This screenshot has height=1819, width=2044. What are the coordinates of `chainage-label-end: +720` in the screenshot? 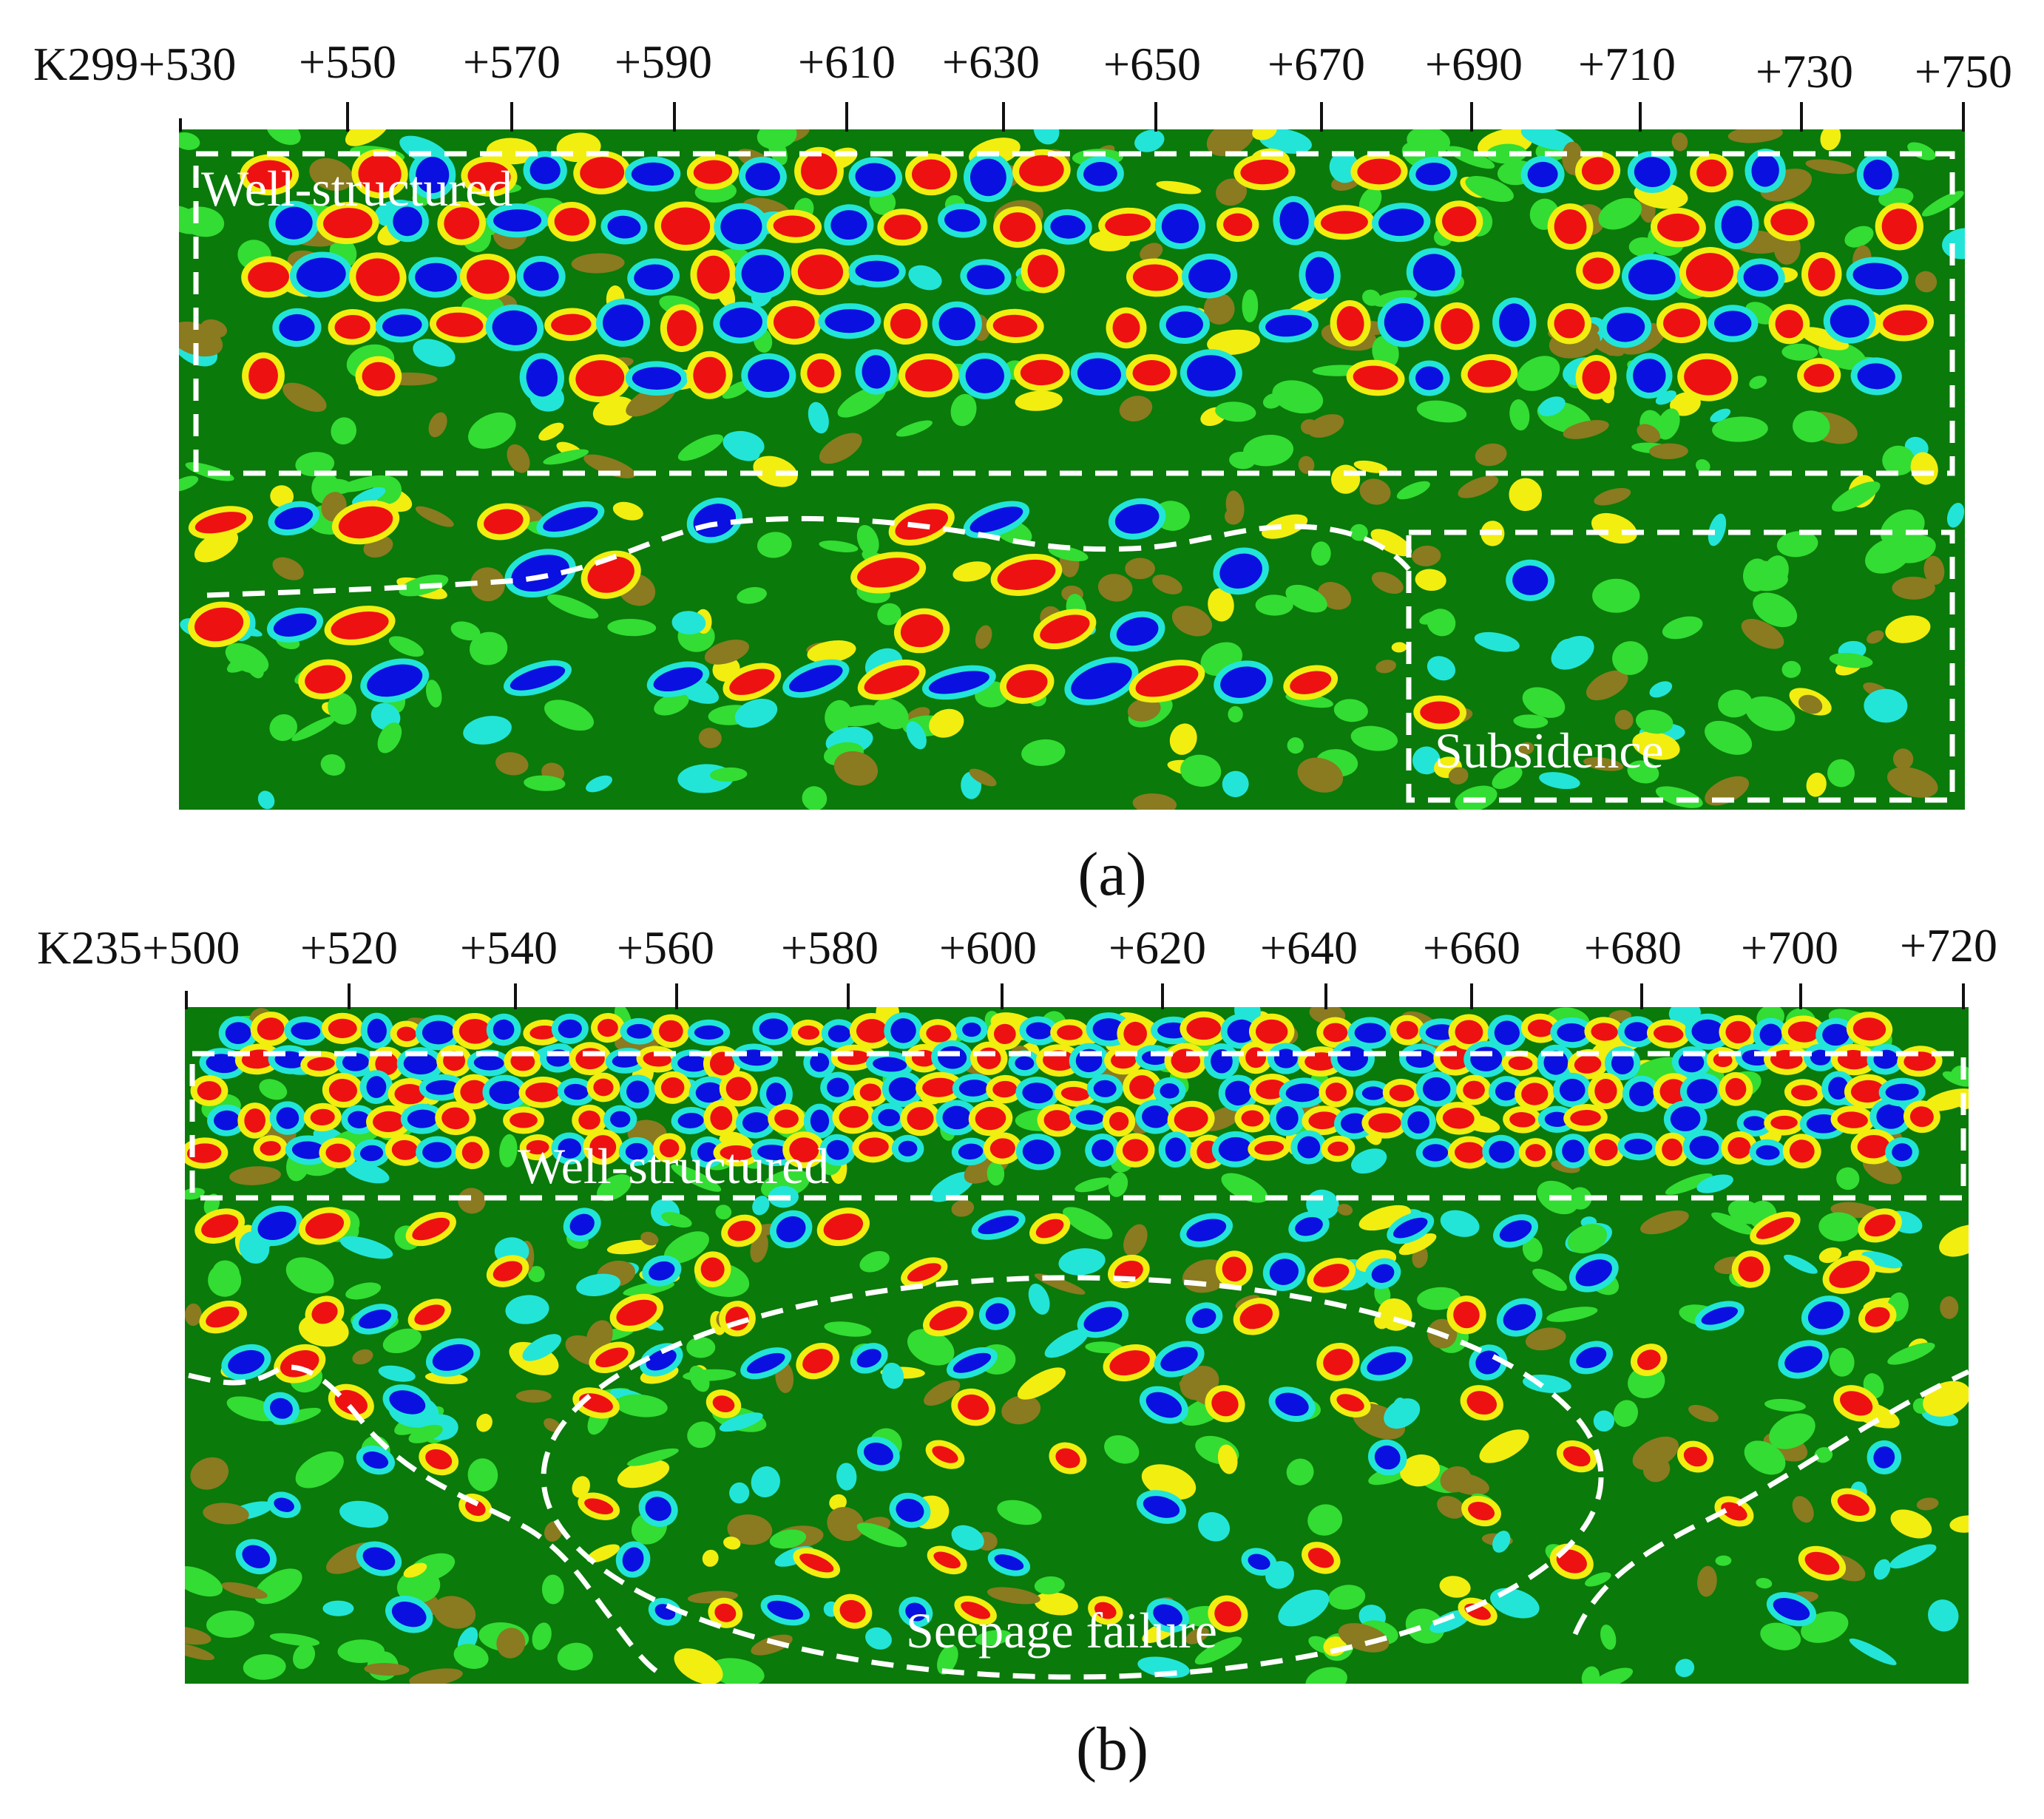 It's located at (1948, 945).